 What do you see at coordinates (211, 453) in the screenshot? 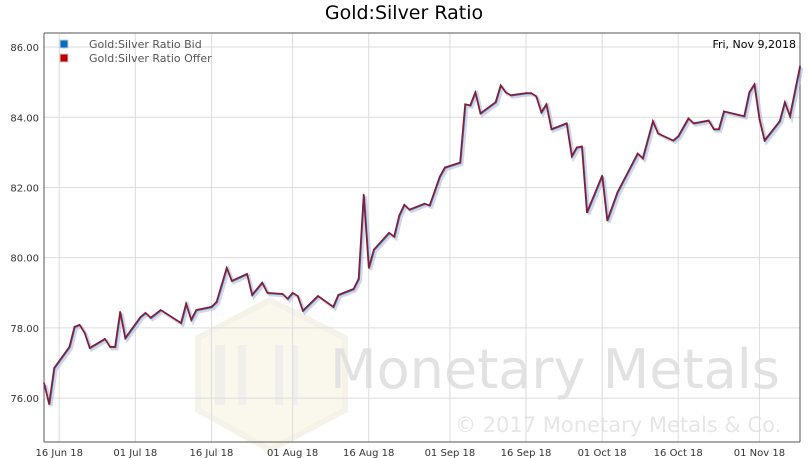
I see `x-tick-label: 16 Jul 18` at bounding box center [211, 453].